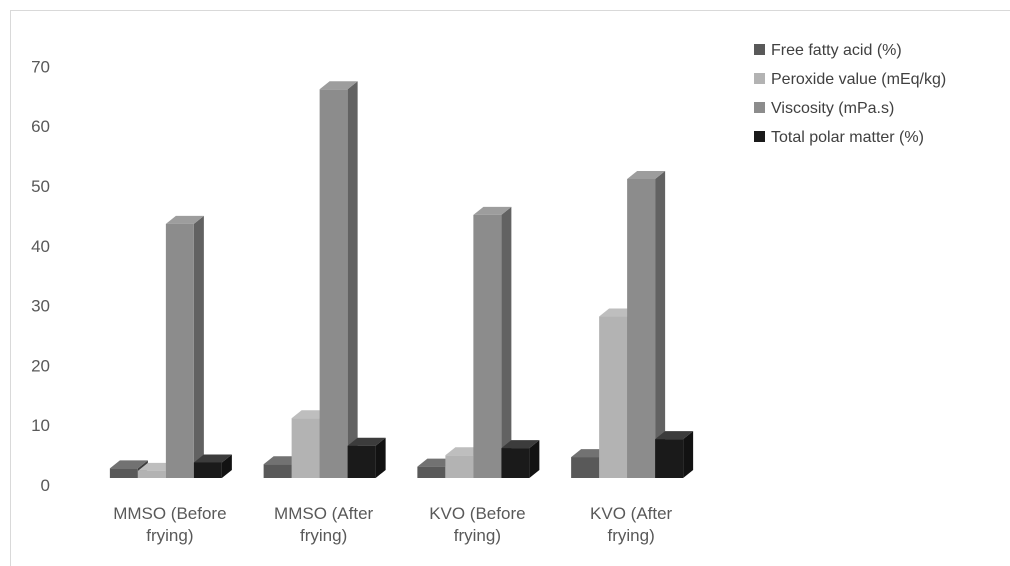  I want to click on y-tick-label: 30, so click(40, 306).